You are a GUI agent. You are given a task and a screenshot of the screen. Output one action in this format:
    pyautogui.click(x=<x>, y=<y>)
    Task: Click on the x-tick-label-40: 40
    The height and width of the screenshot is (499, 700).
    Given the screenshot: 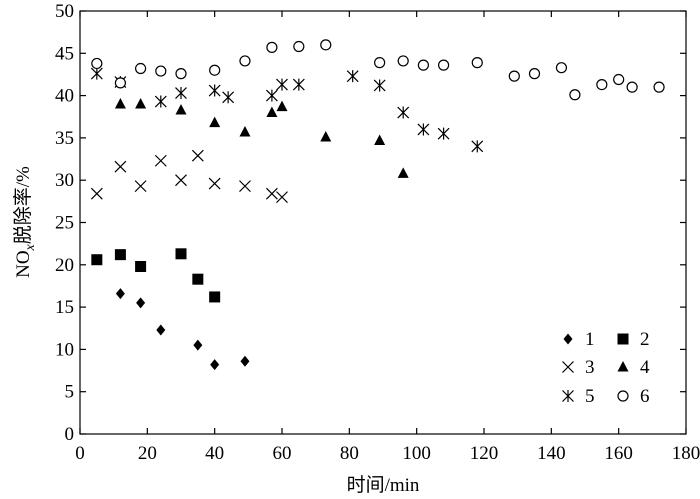 What is the action you would take?
    pyautogui.click(x=214, y=453)
    